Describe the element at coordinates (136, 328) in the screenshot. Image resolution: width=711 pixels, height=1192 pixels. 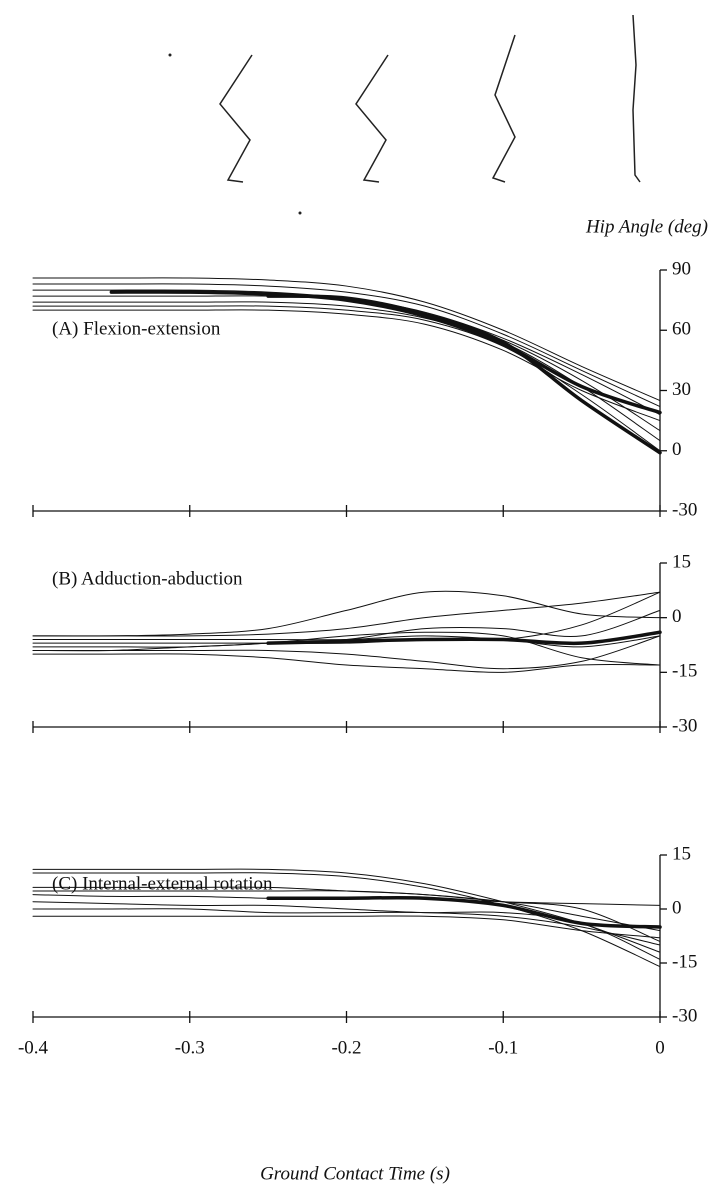
I see `panel-title: (A) Flexion-extension` at that location.